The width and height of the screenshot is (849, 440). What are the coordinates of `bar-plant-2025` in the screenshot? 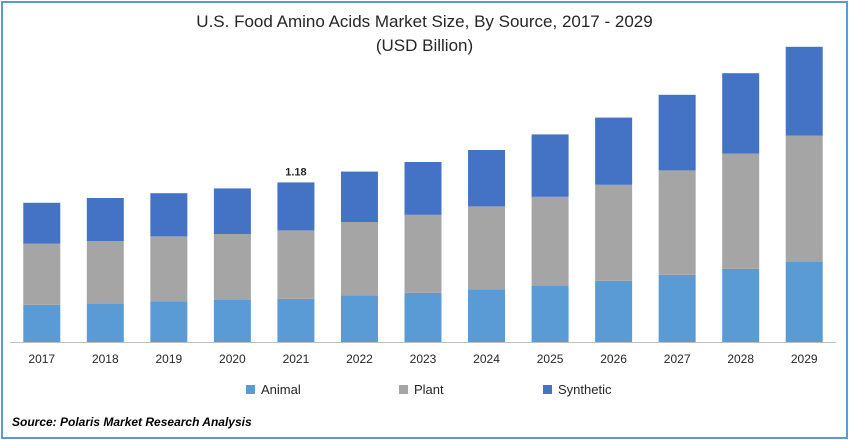 It's located at (550, 241).